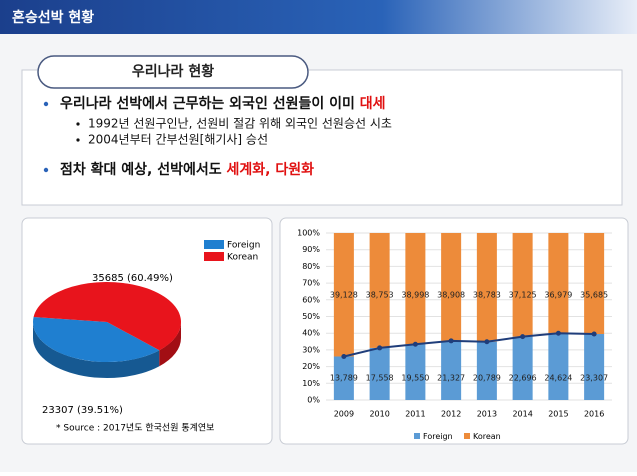 Image resolution: width=637 pixels, height=476 pixels. I want to click on bar-value-label: 19,550, so click(415, 378).